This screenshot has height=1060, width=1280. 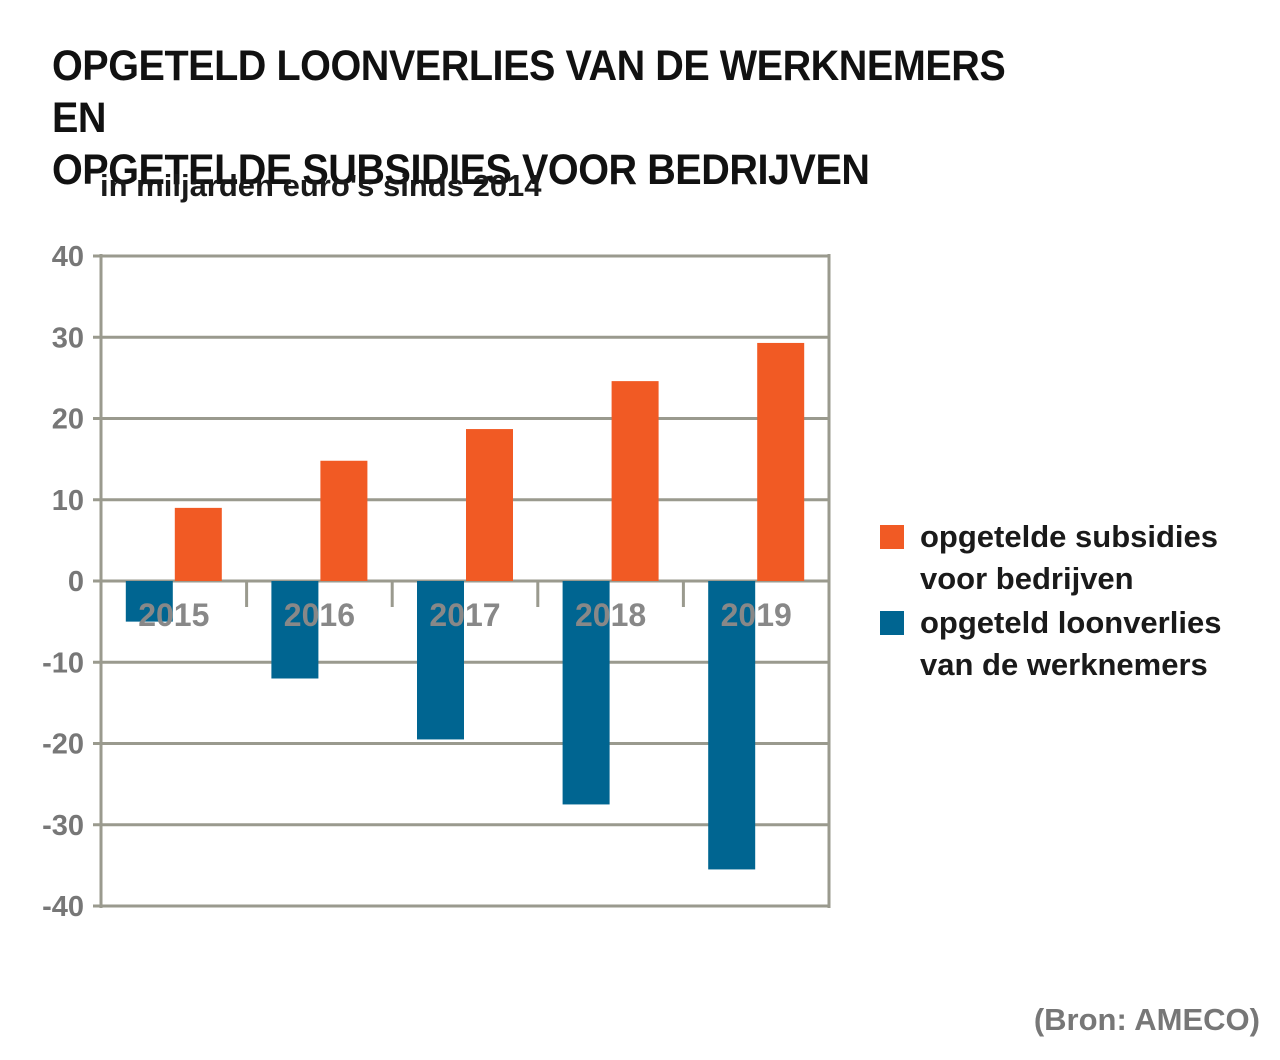 I want to click on bar-loonverlies-2017, so click(x=440, y=660).